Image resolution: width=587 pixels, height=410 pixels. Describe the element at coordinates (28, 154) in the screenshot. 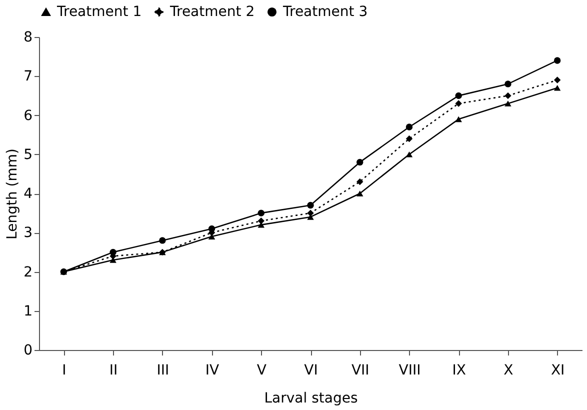

I see `y-tick-label: 5` at that location.